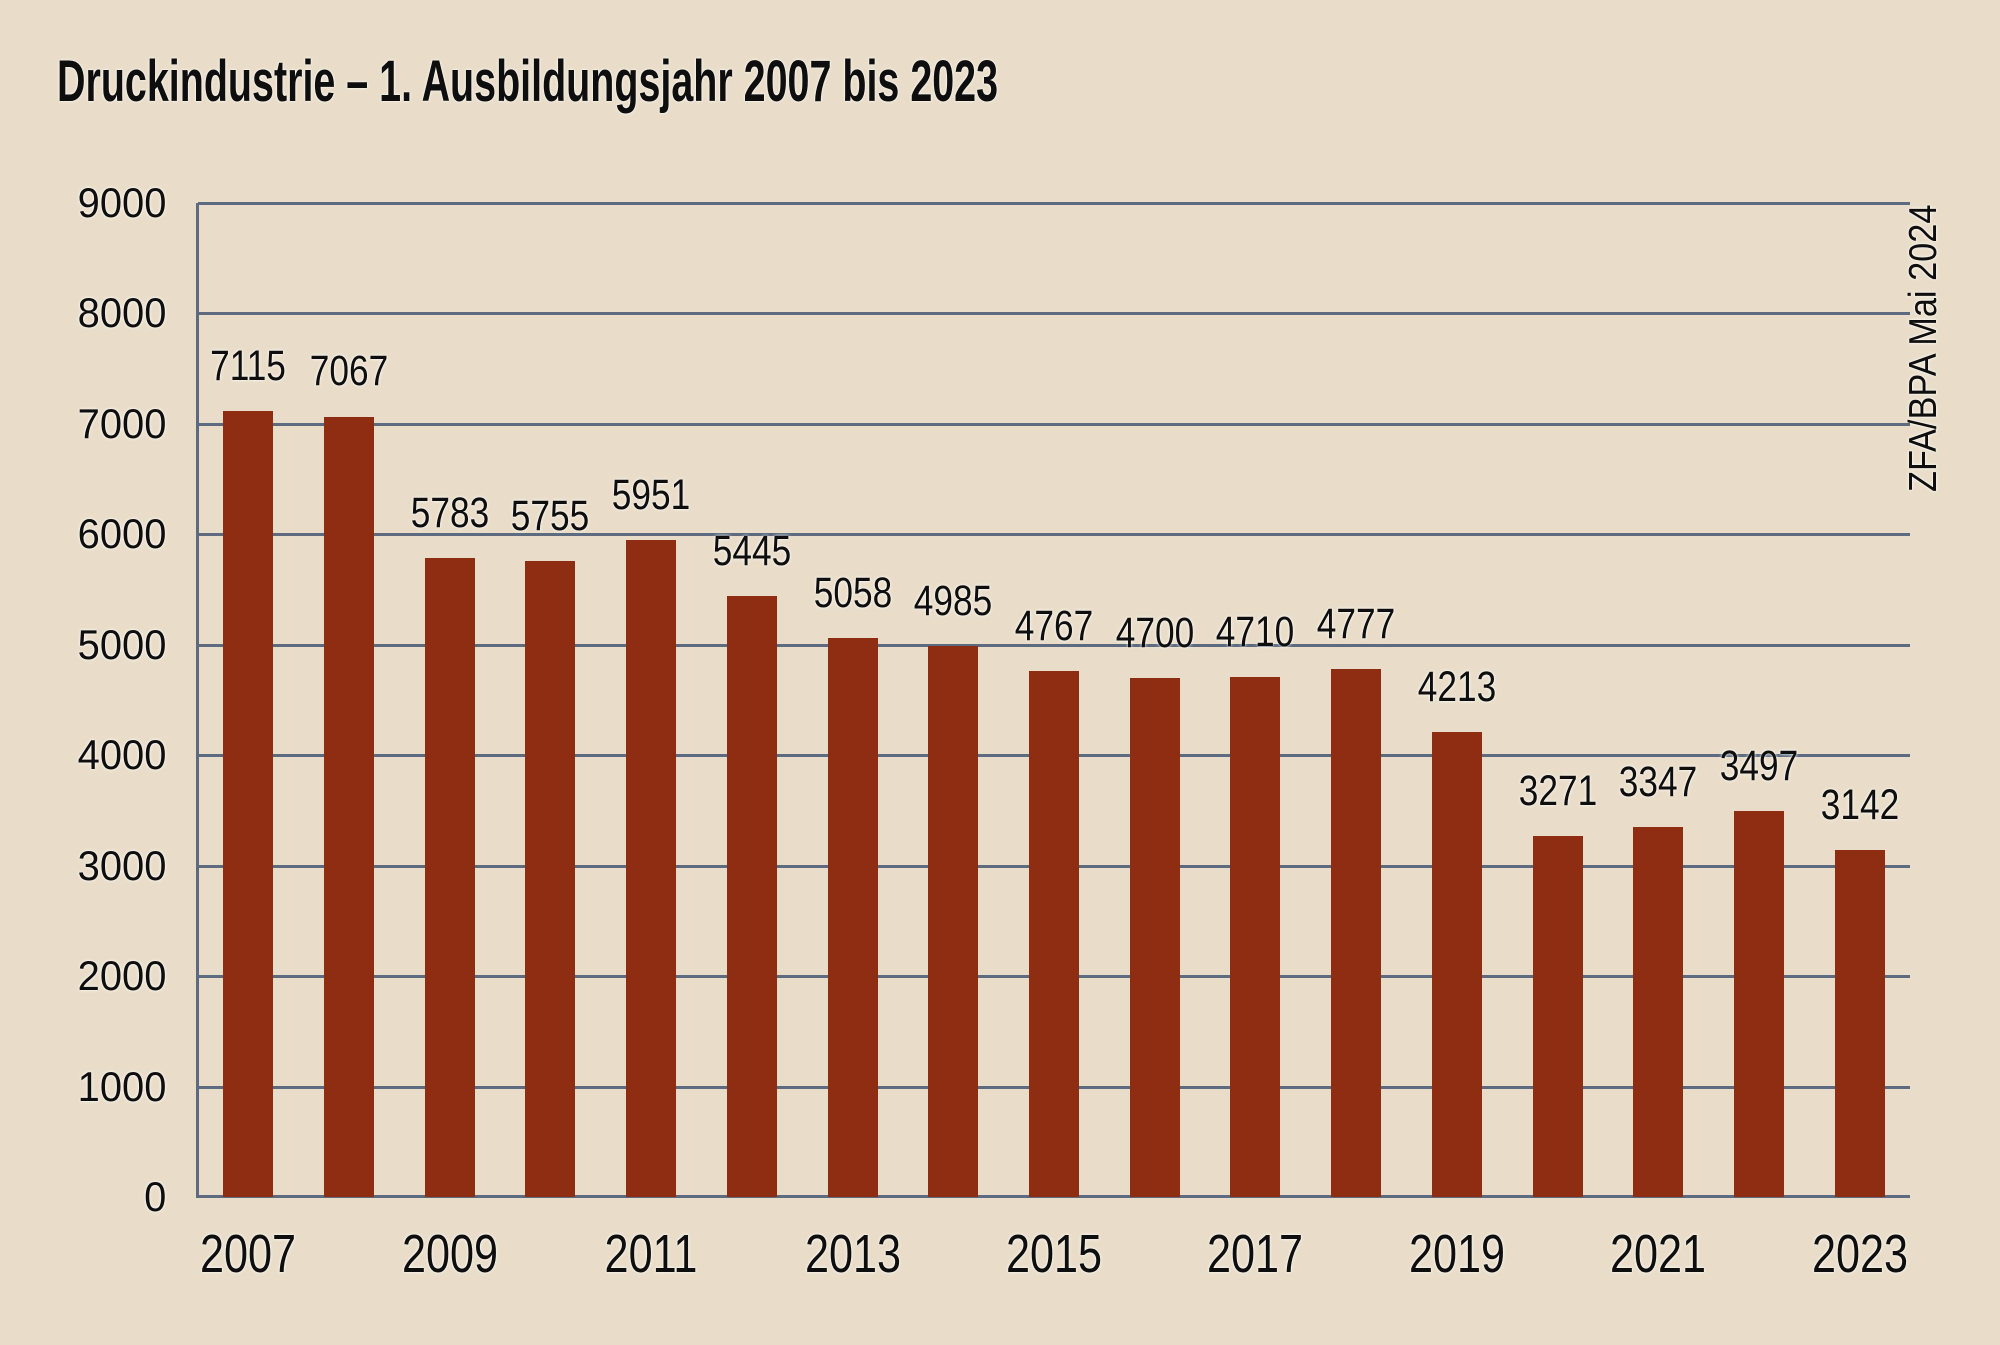 This screenshot has height=1345, width=2000. I want to click on y-tick-label-4000: 4000, so click(83, 755).